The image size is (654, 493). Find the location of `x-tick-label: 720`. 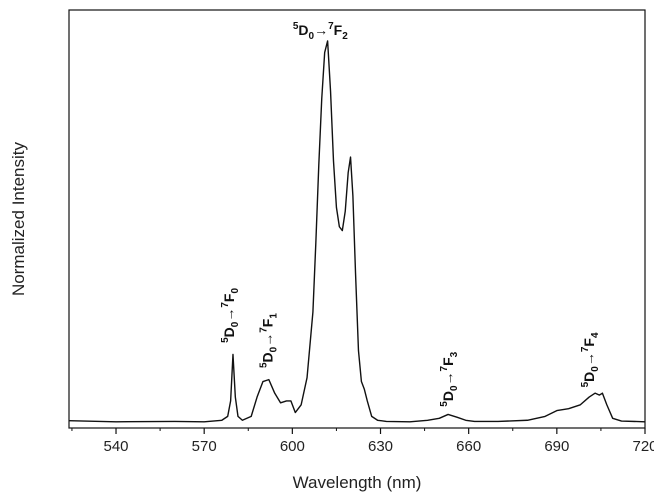

x-tick-label: 720 is located at coordinates (643, 446).